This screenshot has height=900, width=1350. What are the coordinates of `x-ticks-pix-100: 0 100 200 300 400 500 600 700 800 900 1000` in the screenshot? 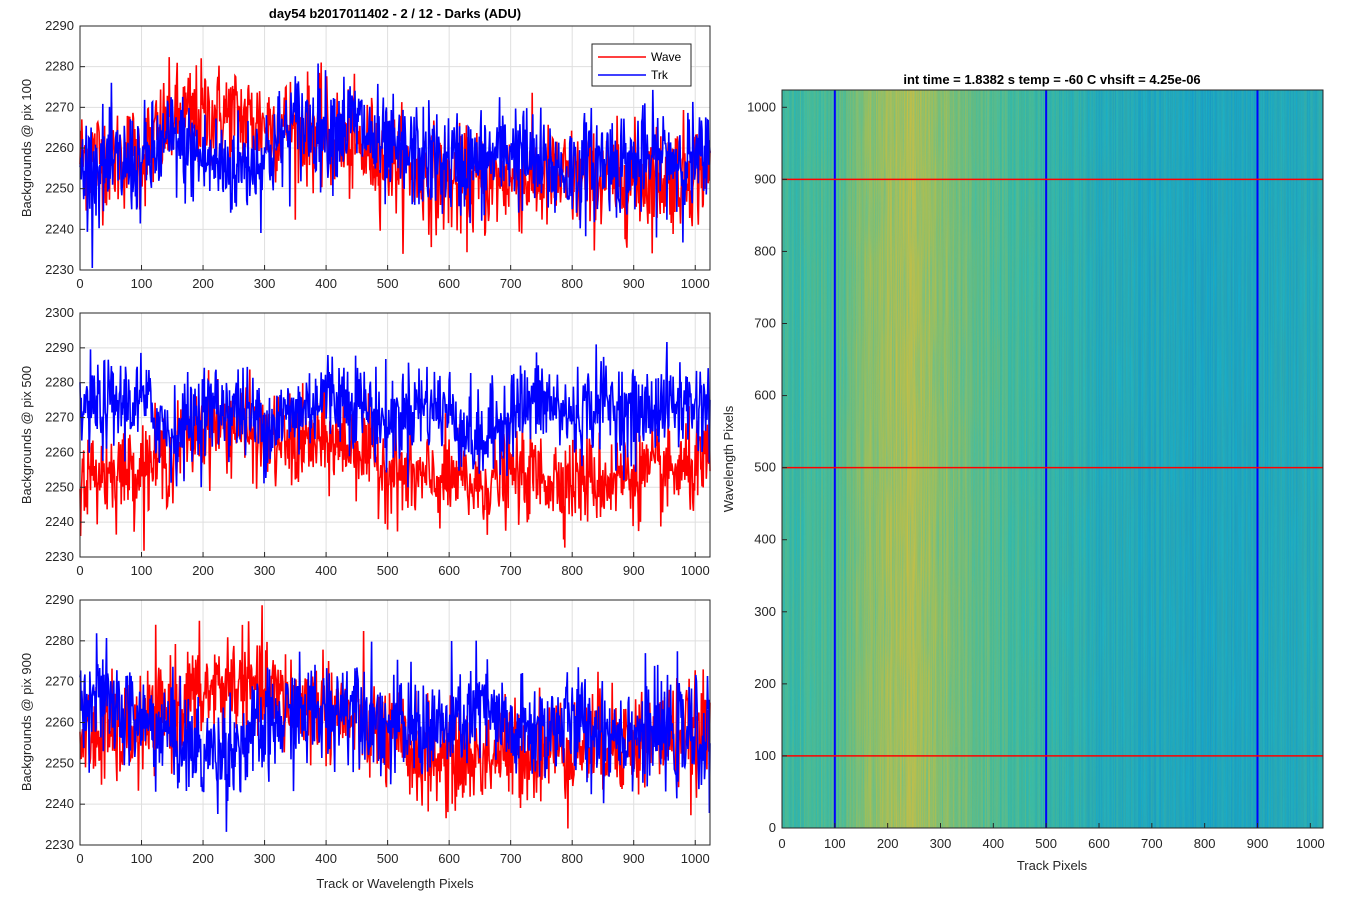 It's located at (393, 278).